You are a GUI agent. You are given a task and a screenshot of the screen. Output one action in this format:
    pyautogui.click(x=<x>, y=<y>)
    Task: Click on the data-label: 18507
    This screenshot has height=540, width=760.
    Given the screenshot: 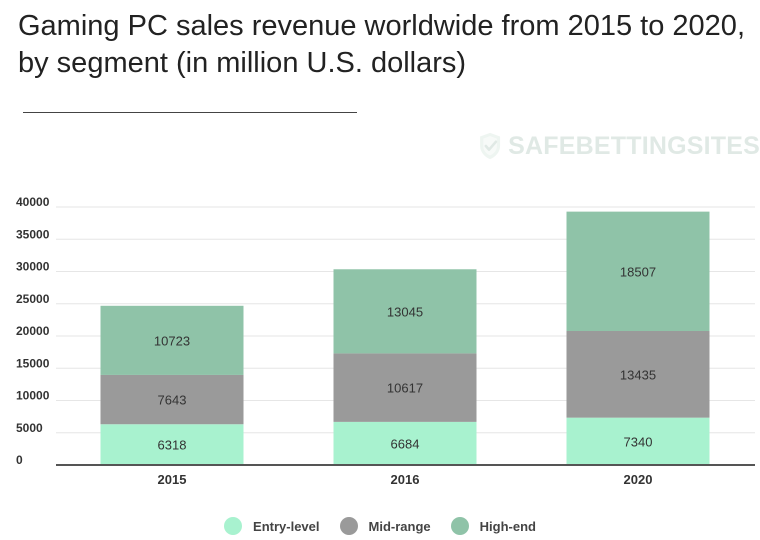 What is the action you would take?
    pyautogui.click(x=638, y=271)
    